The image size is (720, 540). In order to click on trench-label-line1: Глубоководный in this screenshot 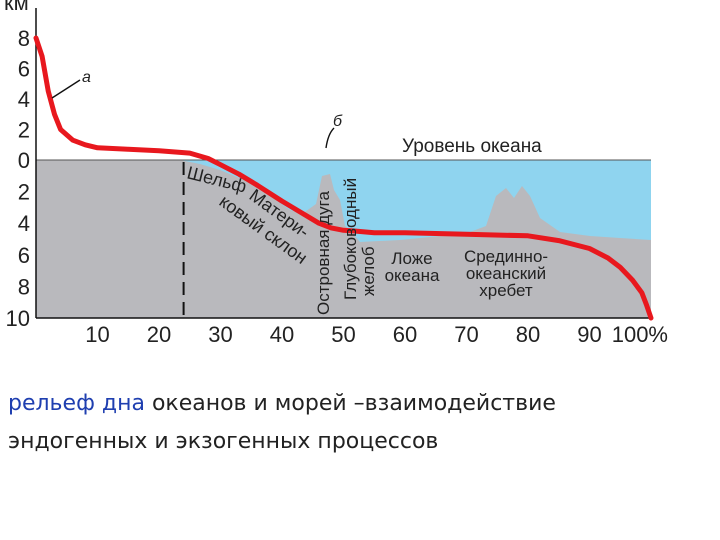, I will do `click(350, 239)`.